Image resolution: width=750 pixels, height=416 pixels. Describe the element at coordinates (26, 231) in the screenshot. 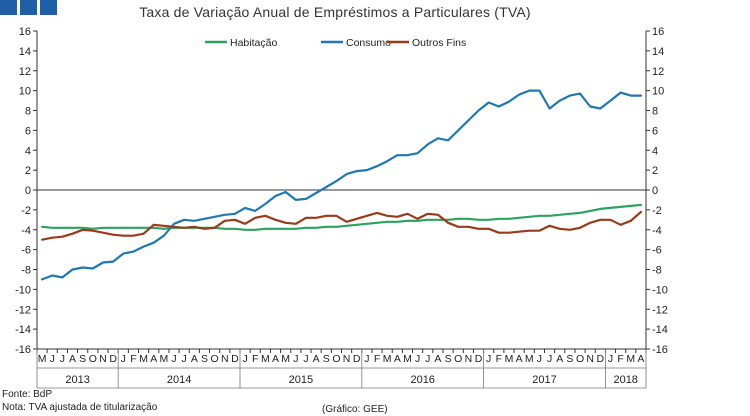

I see `y-tick-label-left: -4` at that location.